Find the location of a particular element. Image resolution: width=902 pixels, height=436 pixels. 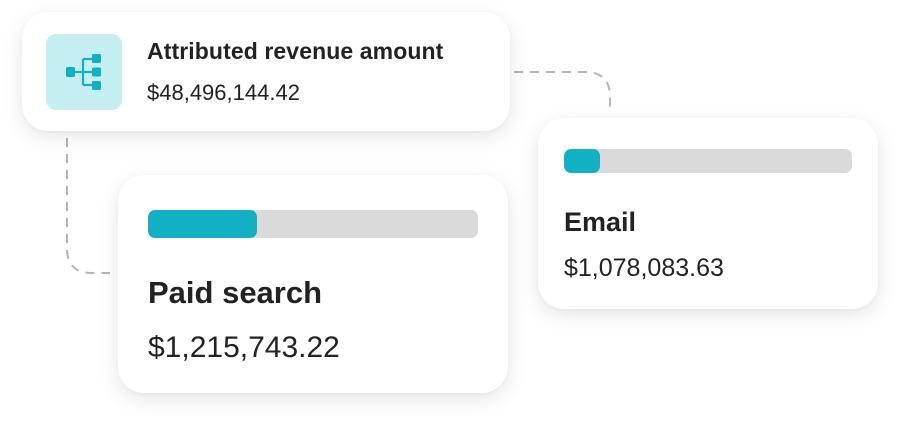

connector-to-email is located at coordinates (562, 91).